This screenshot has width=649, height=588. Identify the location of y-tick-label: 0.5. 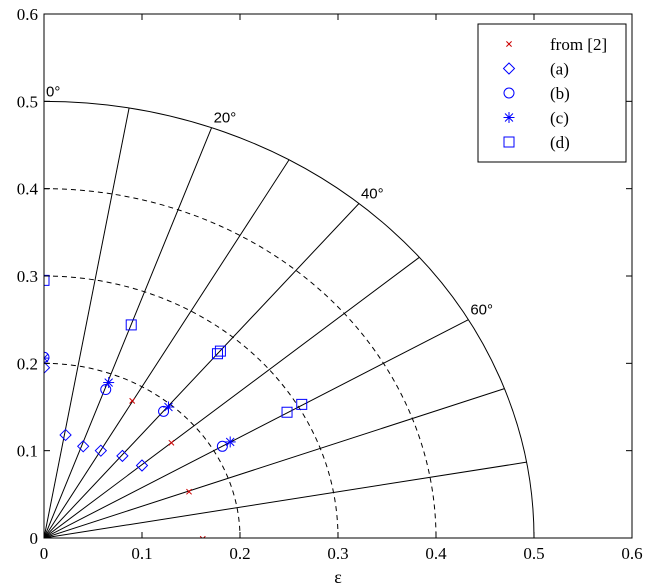
(27, 101).